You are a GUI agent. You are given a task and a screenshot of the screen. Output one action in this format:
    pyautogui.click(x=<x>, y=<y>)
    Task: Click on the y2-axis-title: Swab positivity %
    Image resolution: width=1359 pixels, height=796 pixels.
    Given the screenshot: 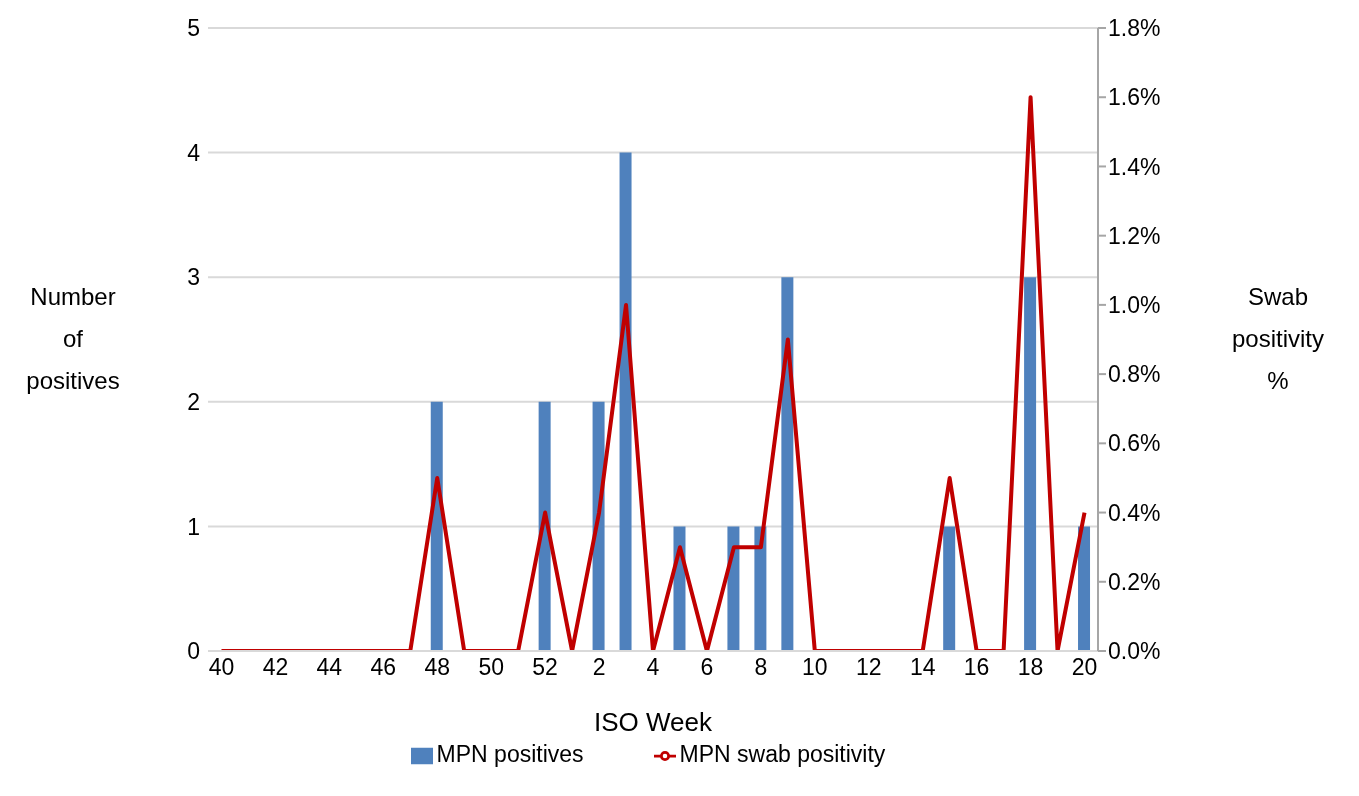 What is the action you would take?
    pyautogui.click(x=1278, y=339)
    